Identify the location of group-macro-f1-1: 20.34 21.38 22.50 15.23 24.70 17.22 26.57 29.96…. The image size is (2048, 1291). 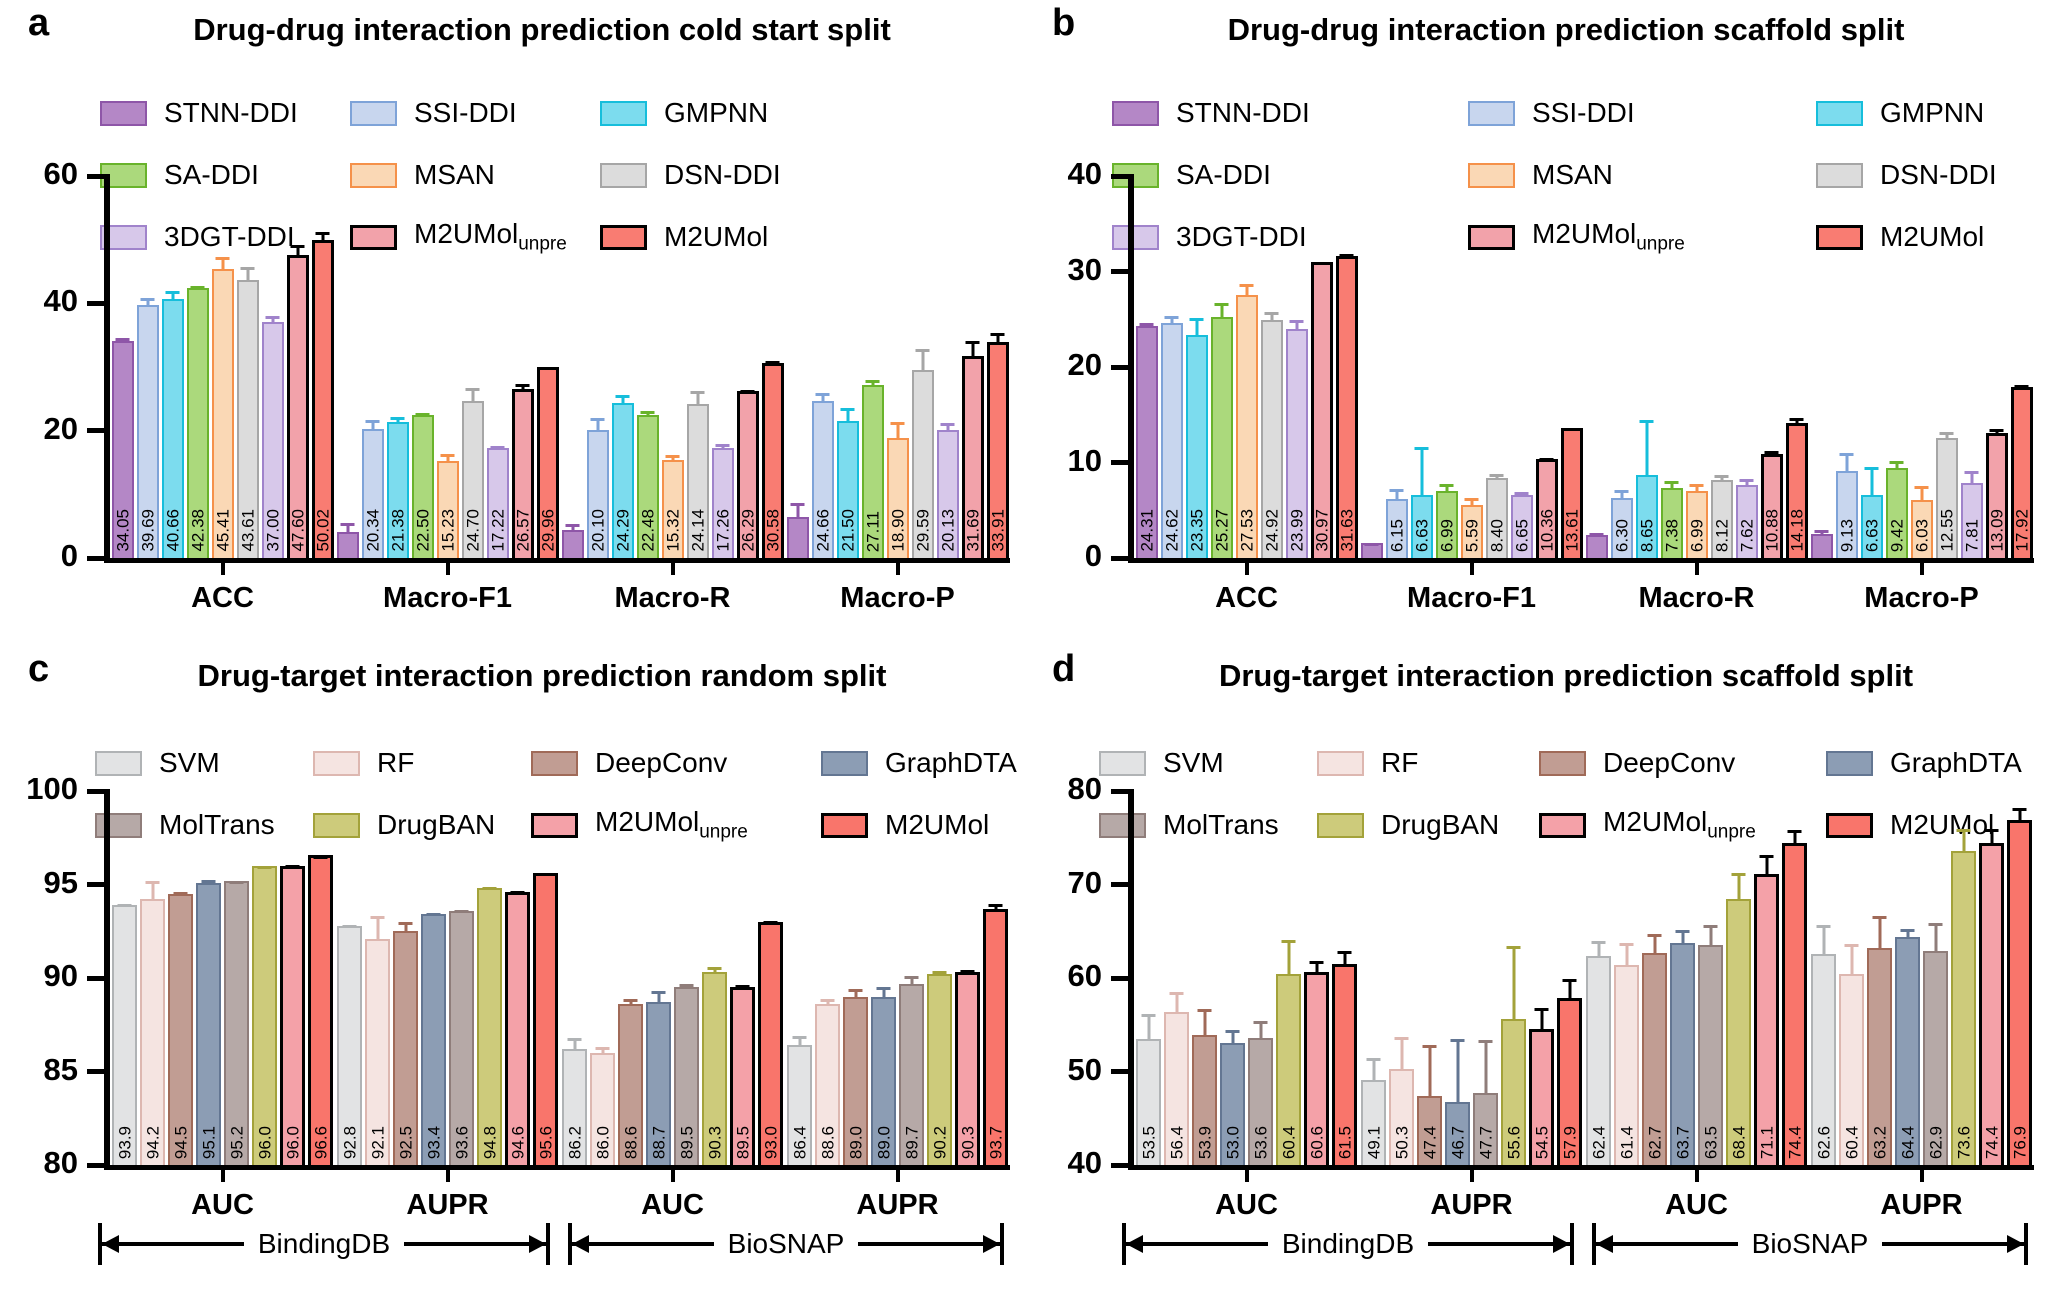
(447, 395).